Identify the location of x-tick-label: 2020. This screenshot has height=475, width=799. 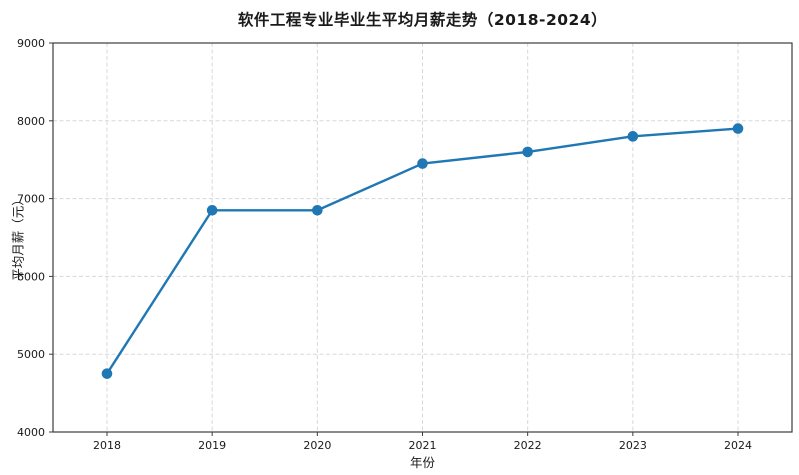
(317, 445).